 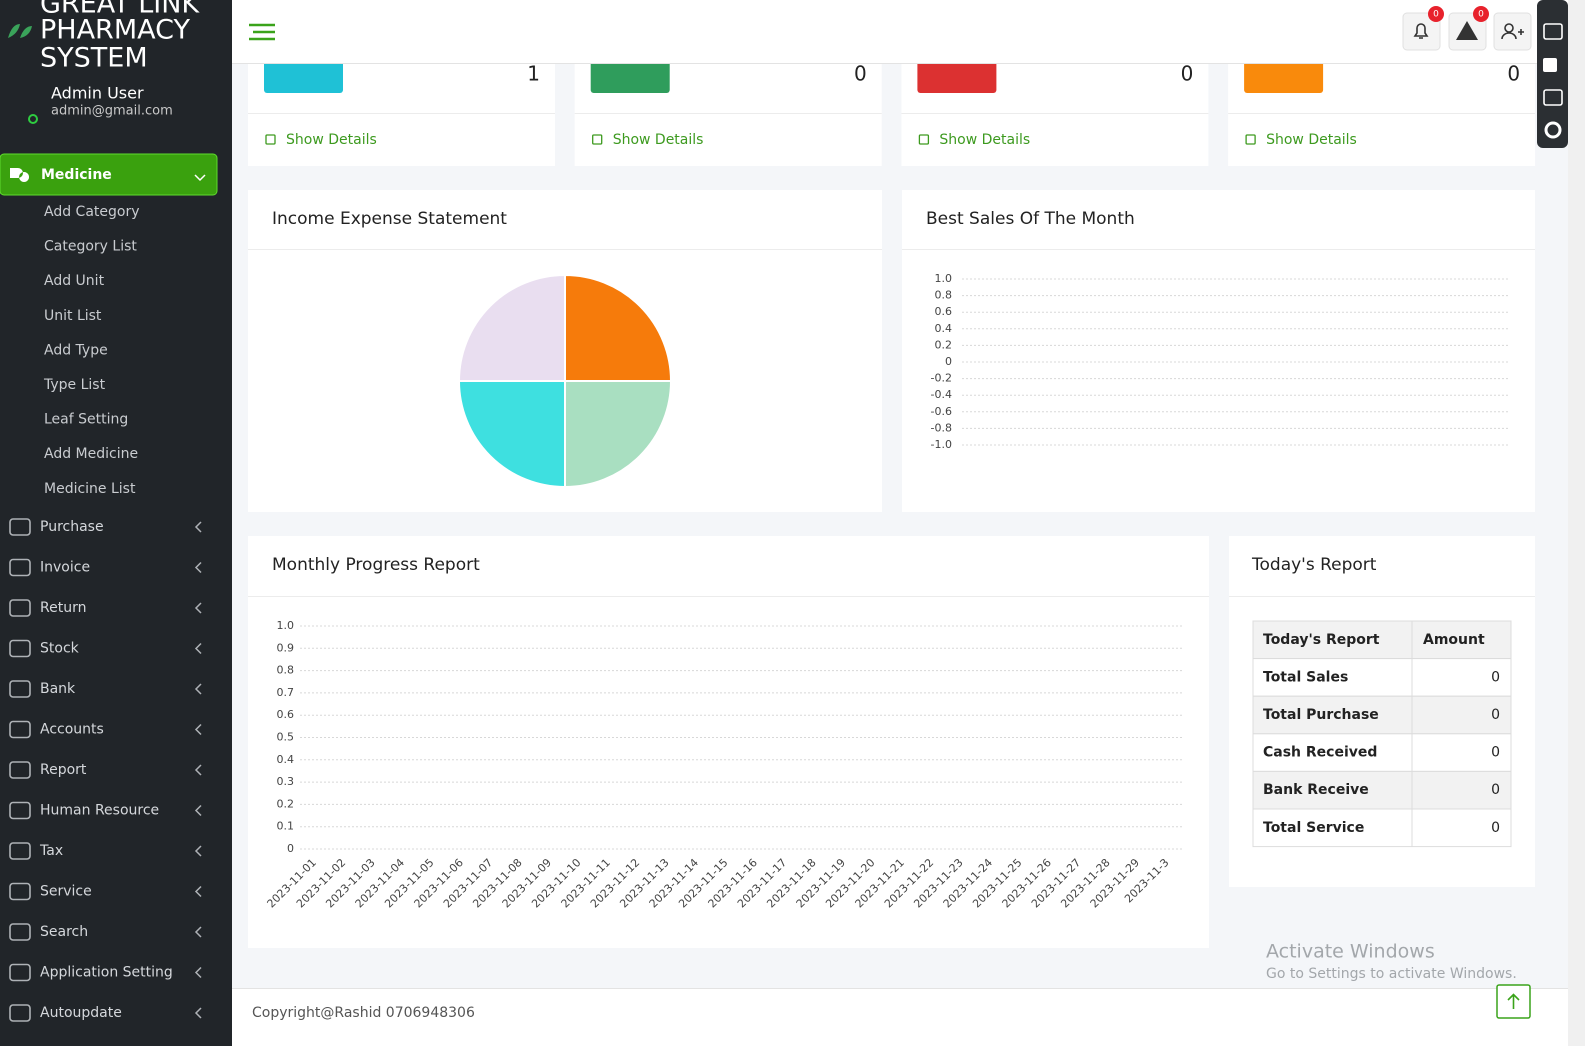 What do you see at coordinates (1576, 523) in the screenshot?
I see `scrollbar` at bounding box center [1576, 523].